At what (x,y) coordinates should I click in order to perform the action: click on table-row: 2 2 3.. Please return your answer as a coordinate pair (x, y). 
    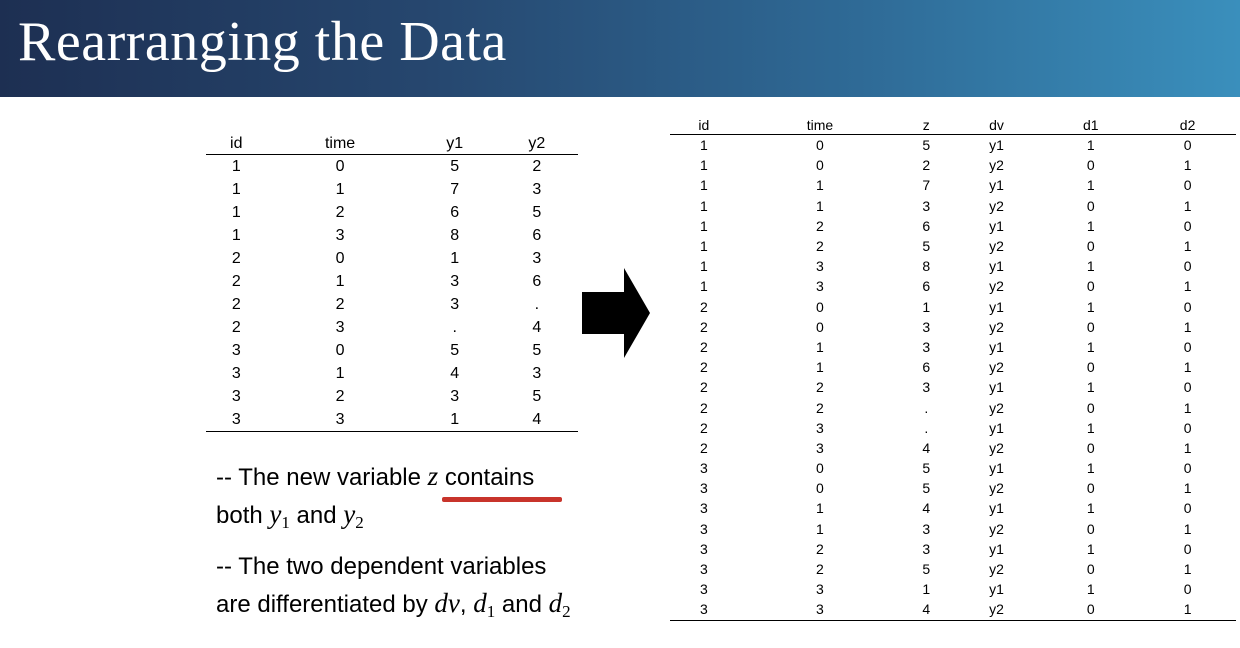
    Looking at the image, I should click on (392, 304).